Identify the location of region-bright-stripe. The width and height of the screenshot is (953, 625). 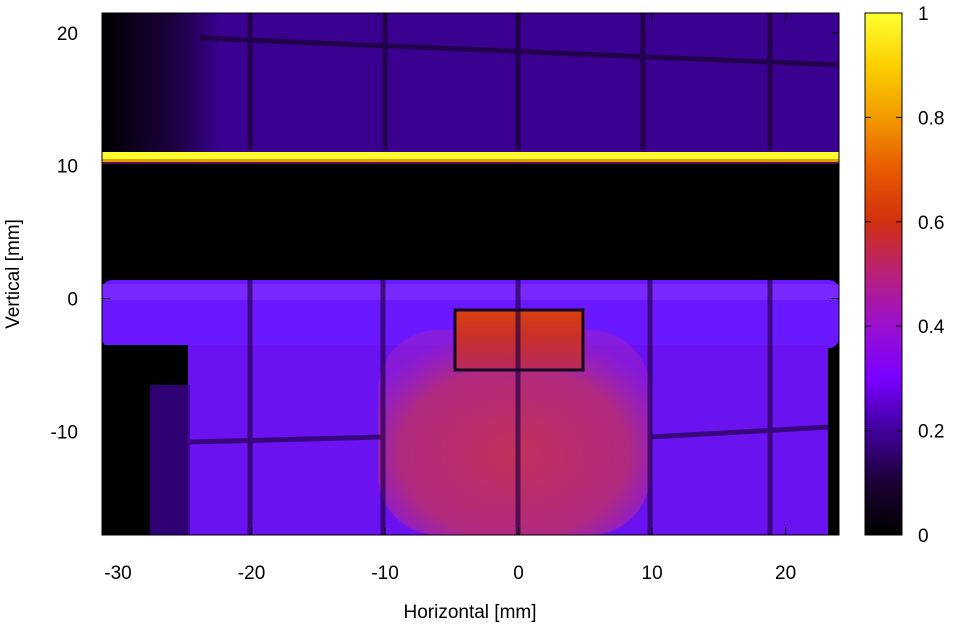
(470, 155).